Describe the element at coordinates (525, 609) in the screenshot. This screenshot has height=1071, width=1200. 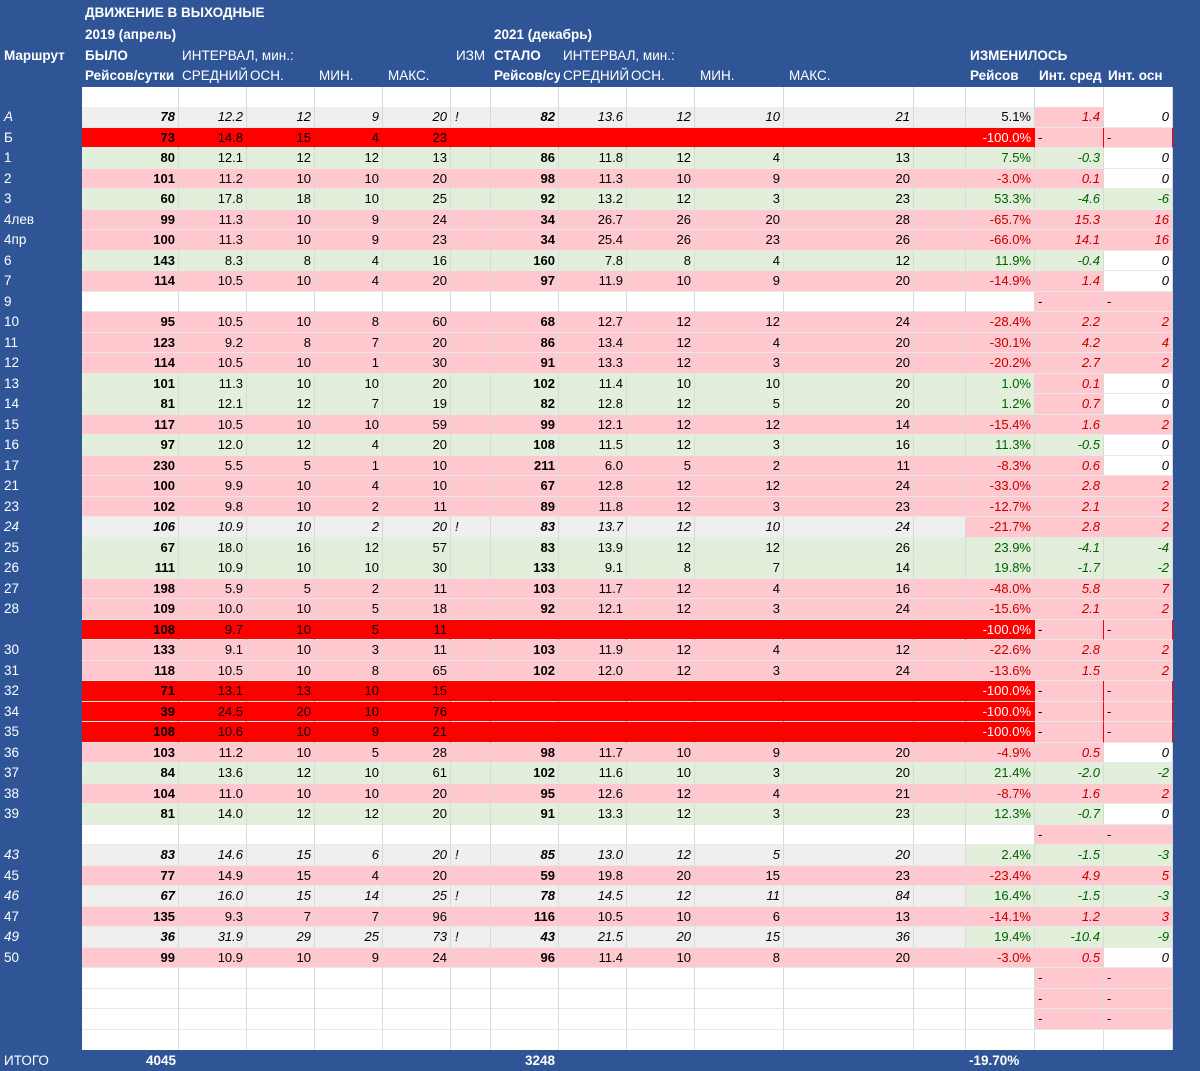
I see `t2-cell: 92` at that location.